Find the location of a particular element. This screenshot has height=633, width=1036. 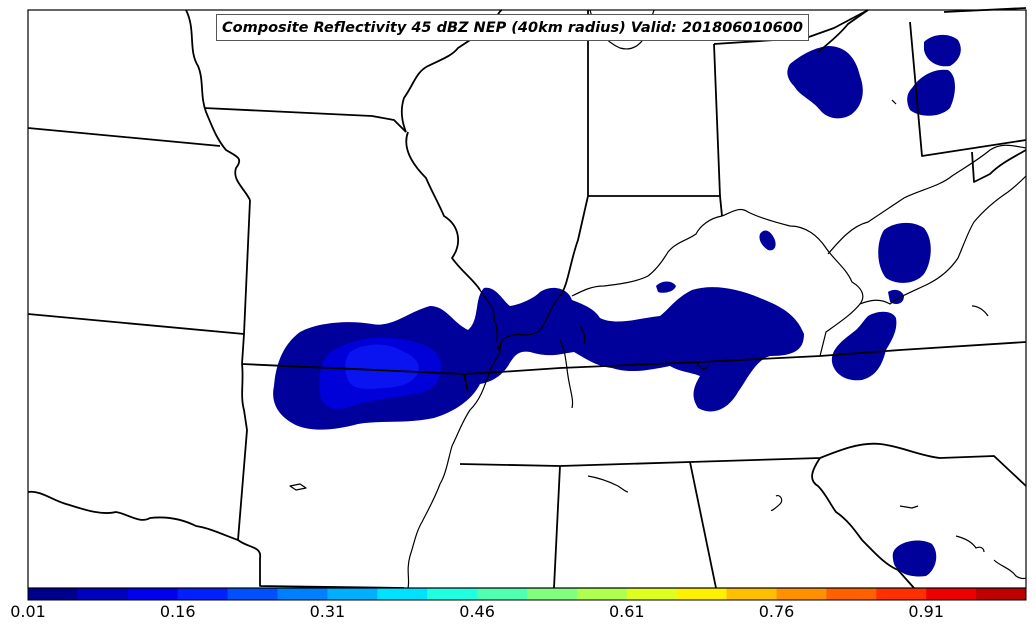

nep-area-wv-small is located at coordinates (896, 296).